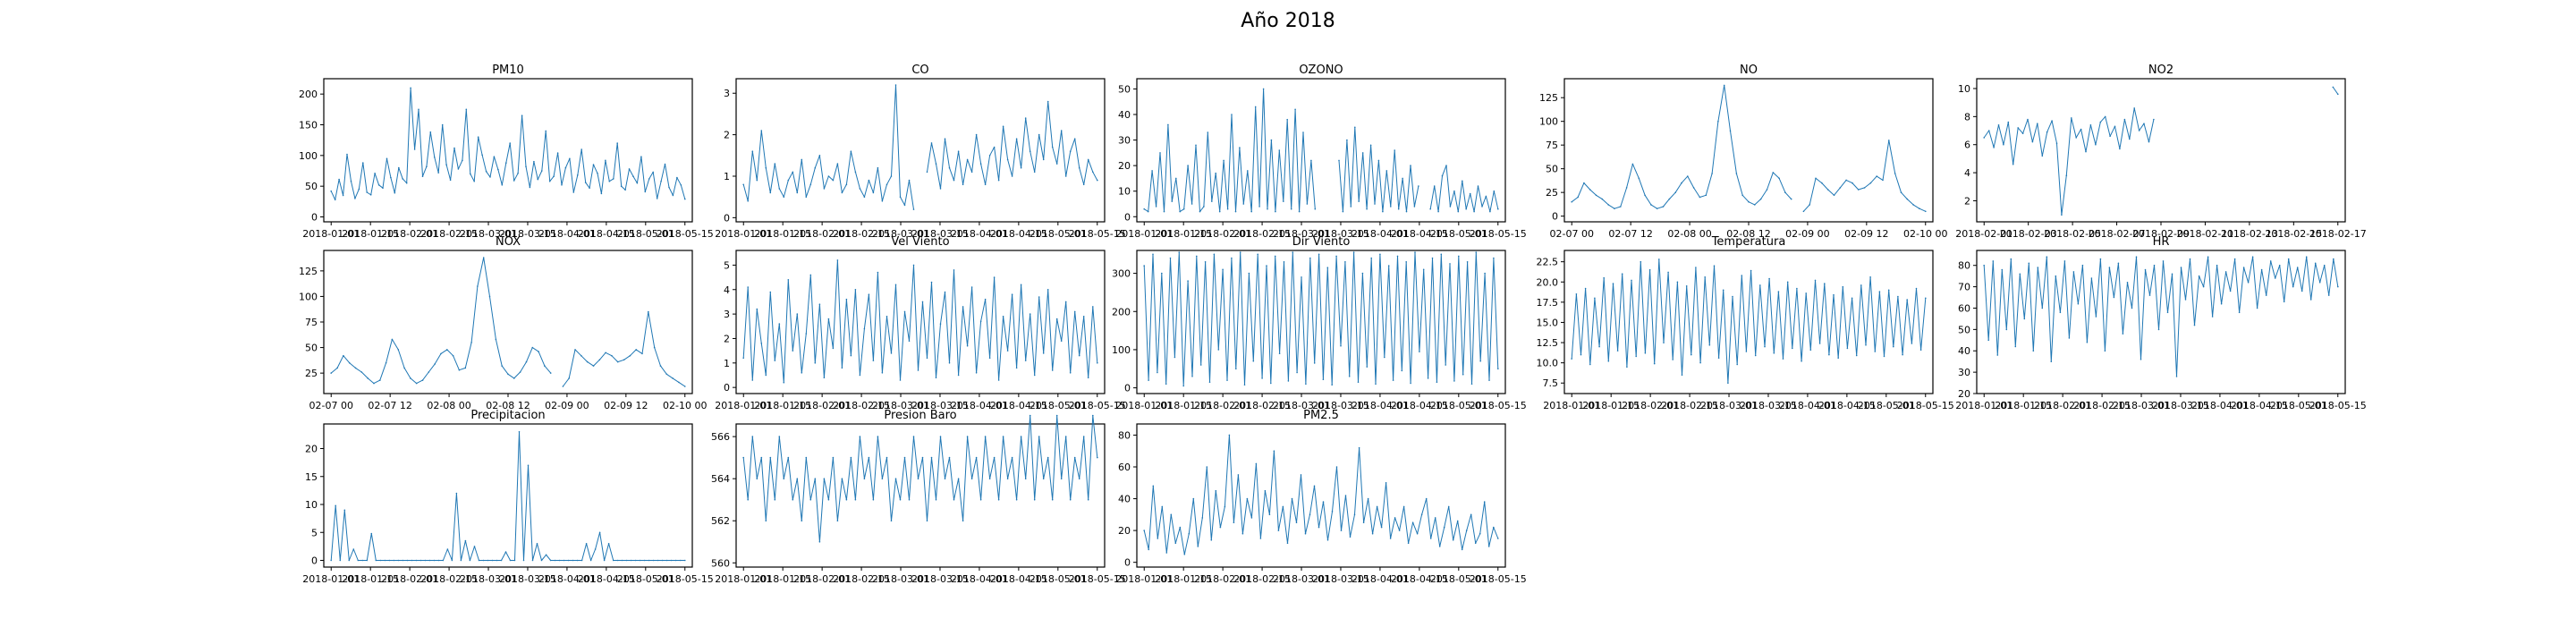  What do you see at coordinates (1886, 405) in the screenshot?
I see `x-tick-label: 2018-05-01` at bounding box center [1886, 405].